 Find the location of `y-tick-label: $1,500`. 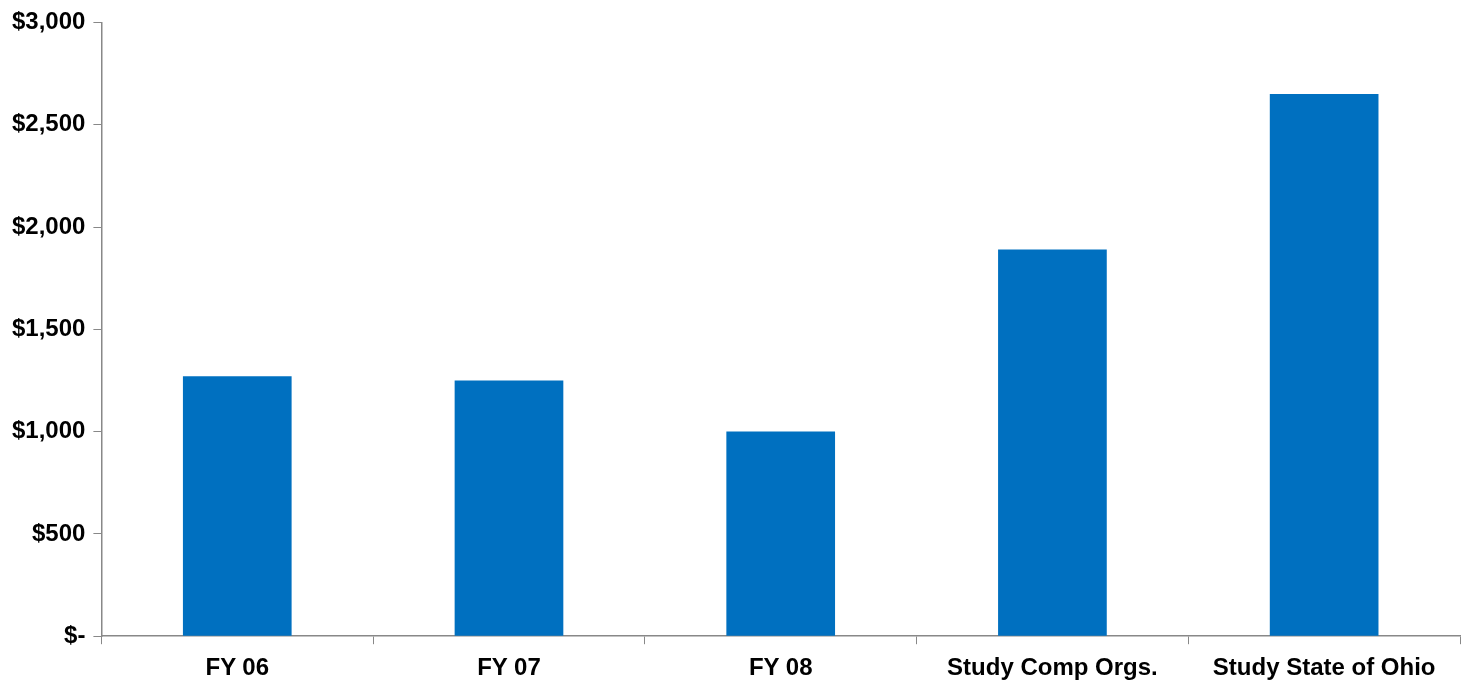

y-tick-label: $1,500 is located at coordinates (49, 327).